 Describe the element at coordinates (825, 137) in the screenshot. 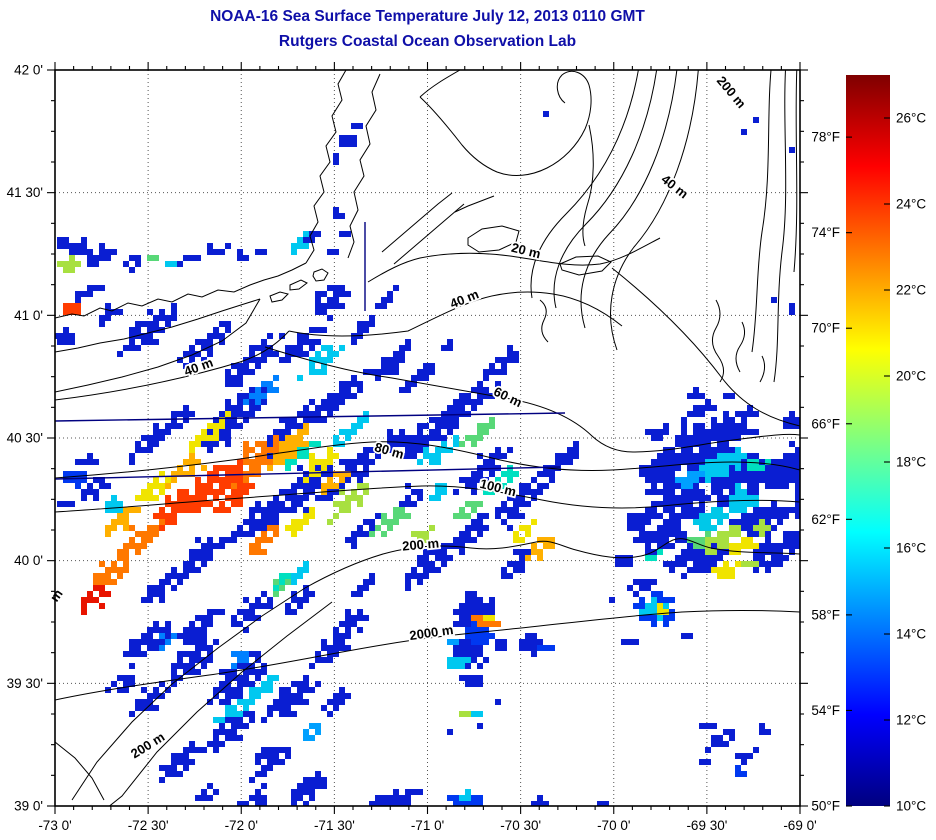

I see `colorbar-fahrenheit-label: 78°F` at that location.